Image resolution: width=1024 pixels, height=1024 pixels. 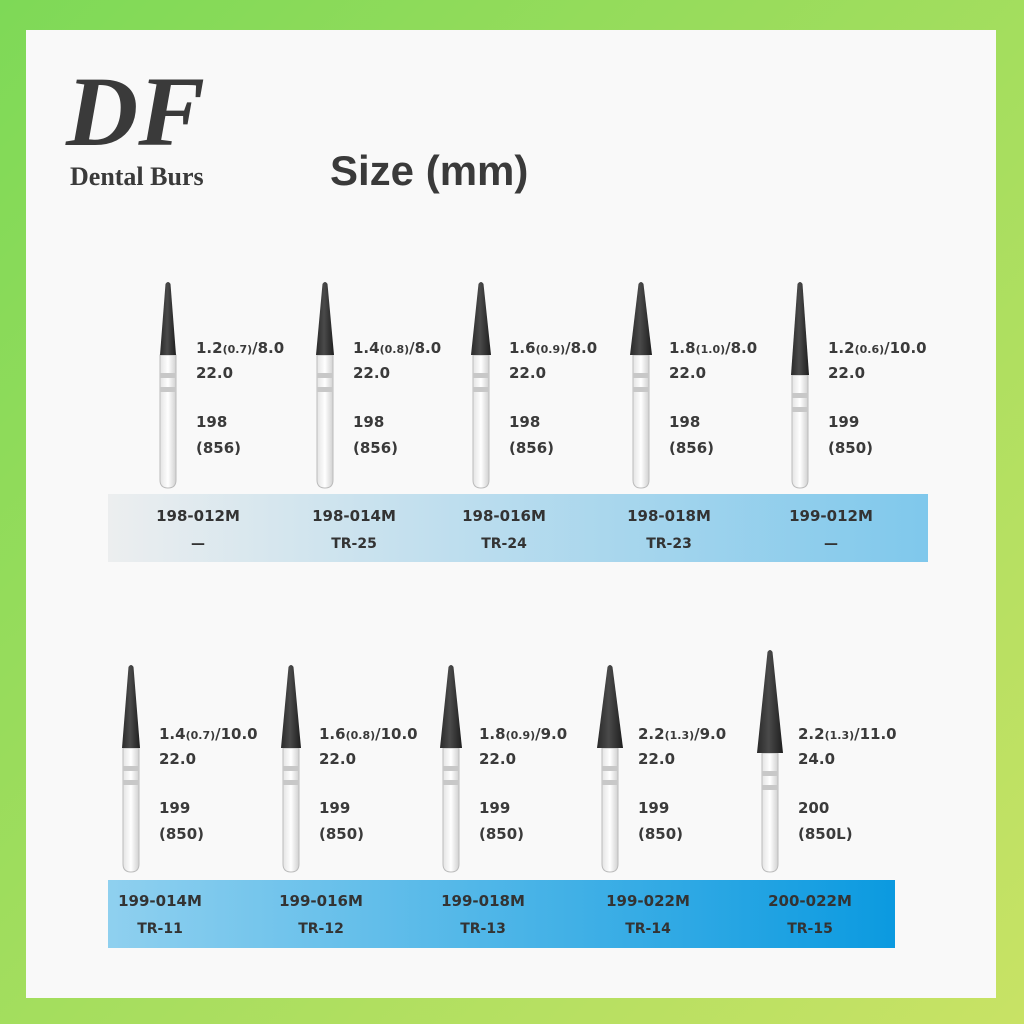 I want to click on spec-shape: 198, so click(x=368, y=422).